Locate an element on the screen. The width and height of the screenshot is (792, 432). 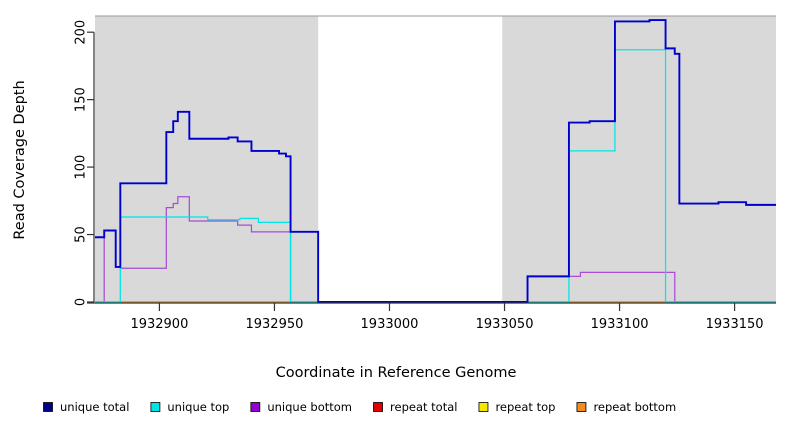
legend-label: repeat total is located at coordinates (423, 407).